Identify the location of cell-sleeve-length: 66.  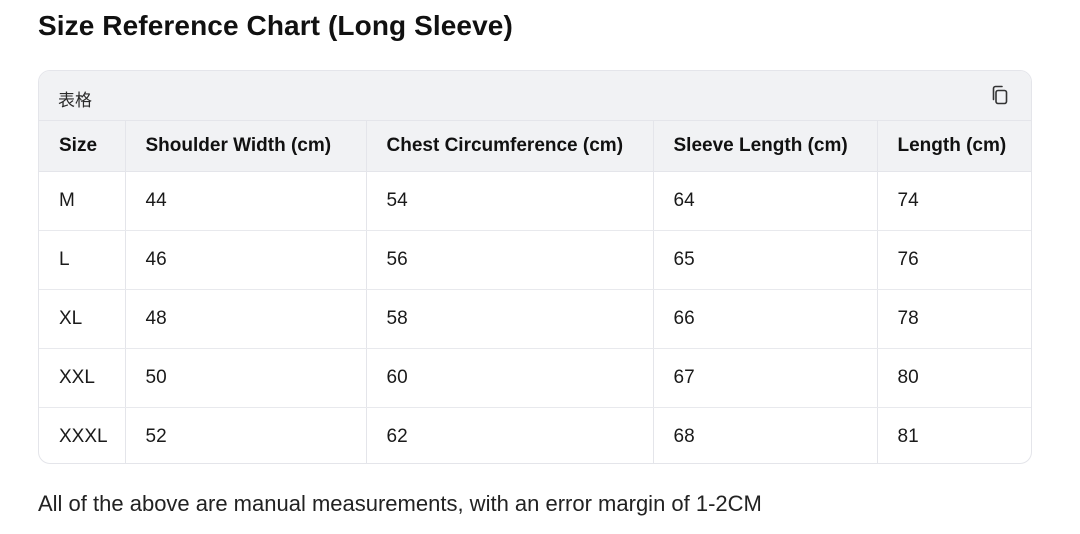
(765, 319).